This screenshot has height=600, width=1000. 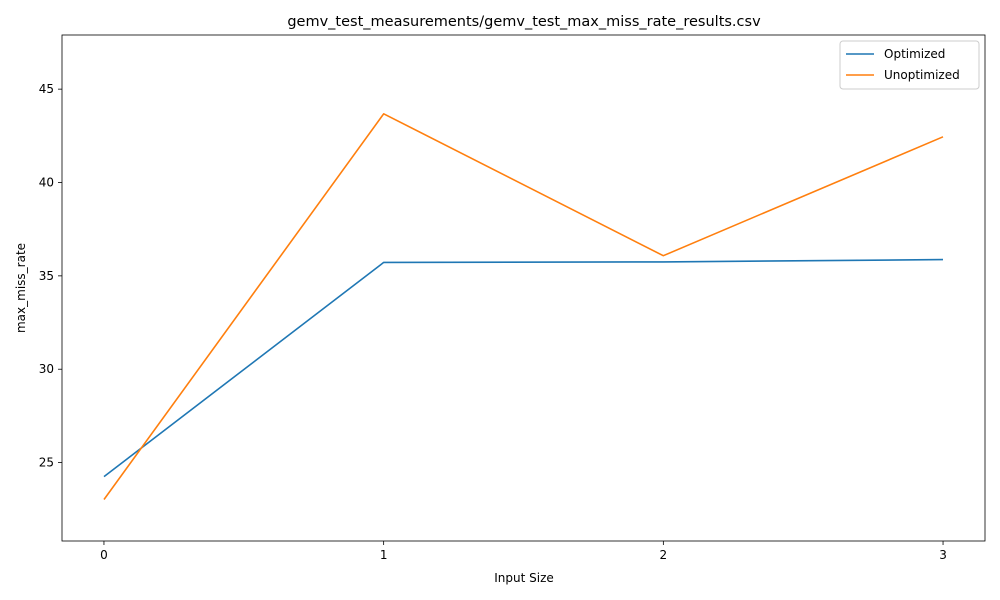 What do you see at coordinates (46, 276) in the screenshot?
I see `y-tick-label: 35` at bounding box center [46, 276].